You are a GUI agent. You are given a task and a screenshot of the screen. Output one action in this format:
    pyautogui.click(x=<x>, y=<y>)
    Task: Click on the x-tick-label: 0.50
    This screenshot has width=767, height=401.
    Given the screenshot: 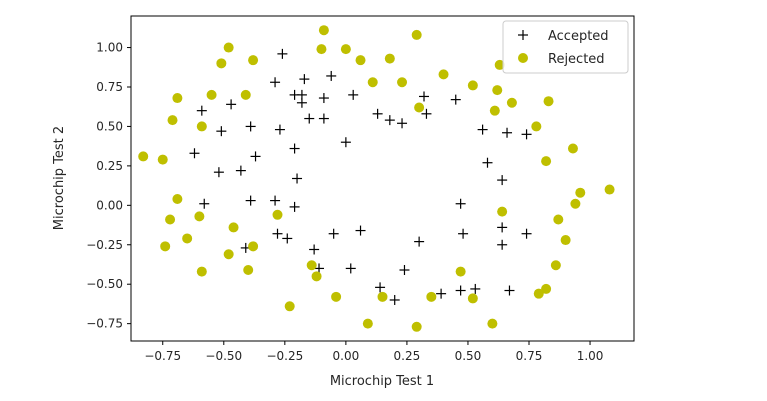 What is the action you would take?
    pyautogui.click(x=468, y=356)
    